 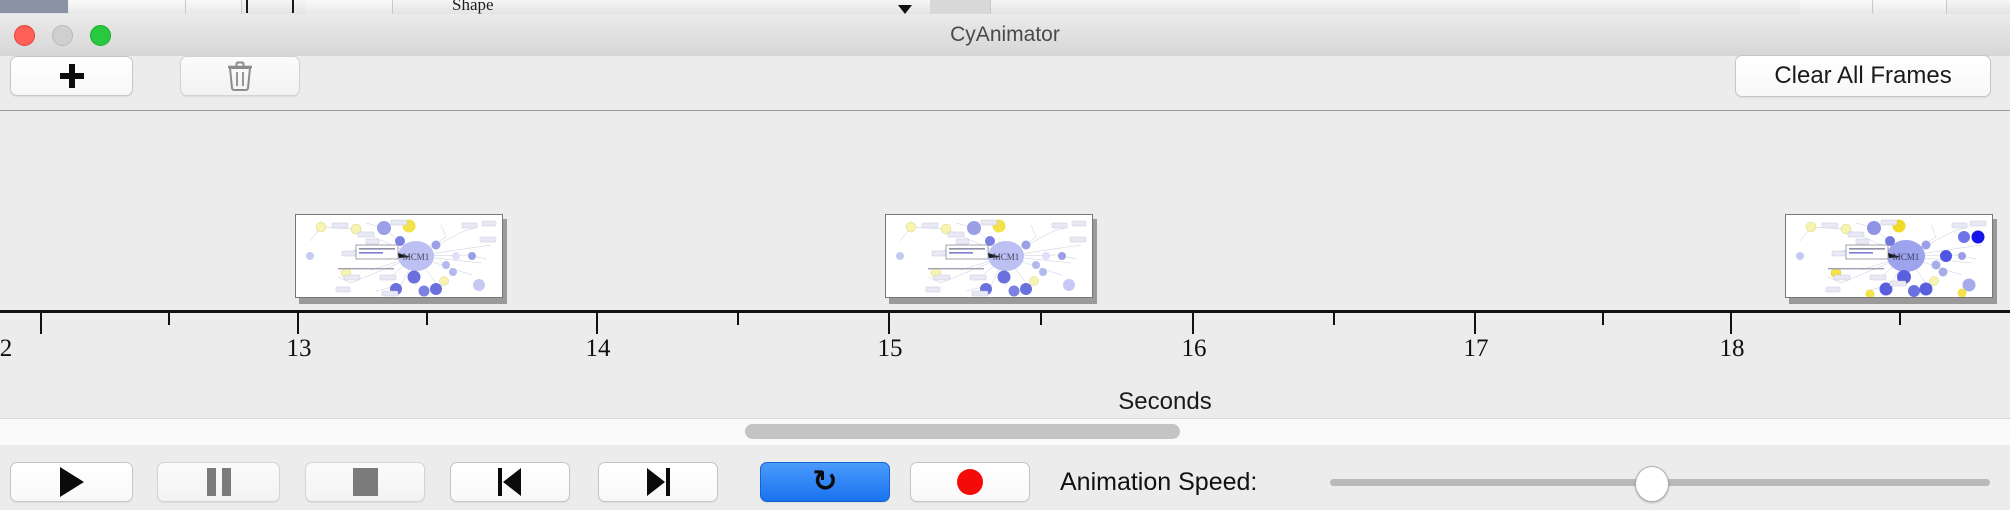 What do you see at coordinates (1732, 348) in the screenshot?
I see `axis-label-18: 18` at bounding box center [1732, 348].